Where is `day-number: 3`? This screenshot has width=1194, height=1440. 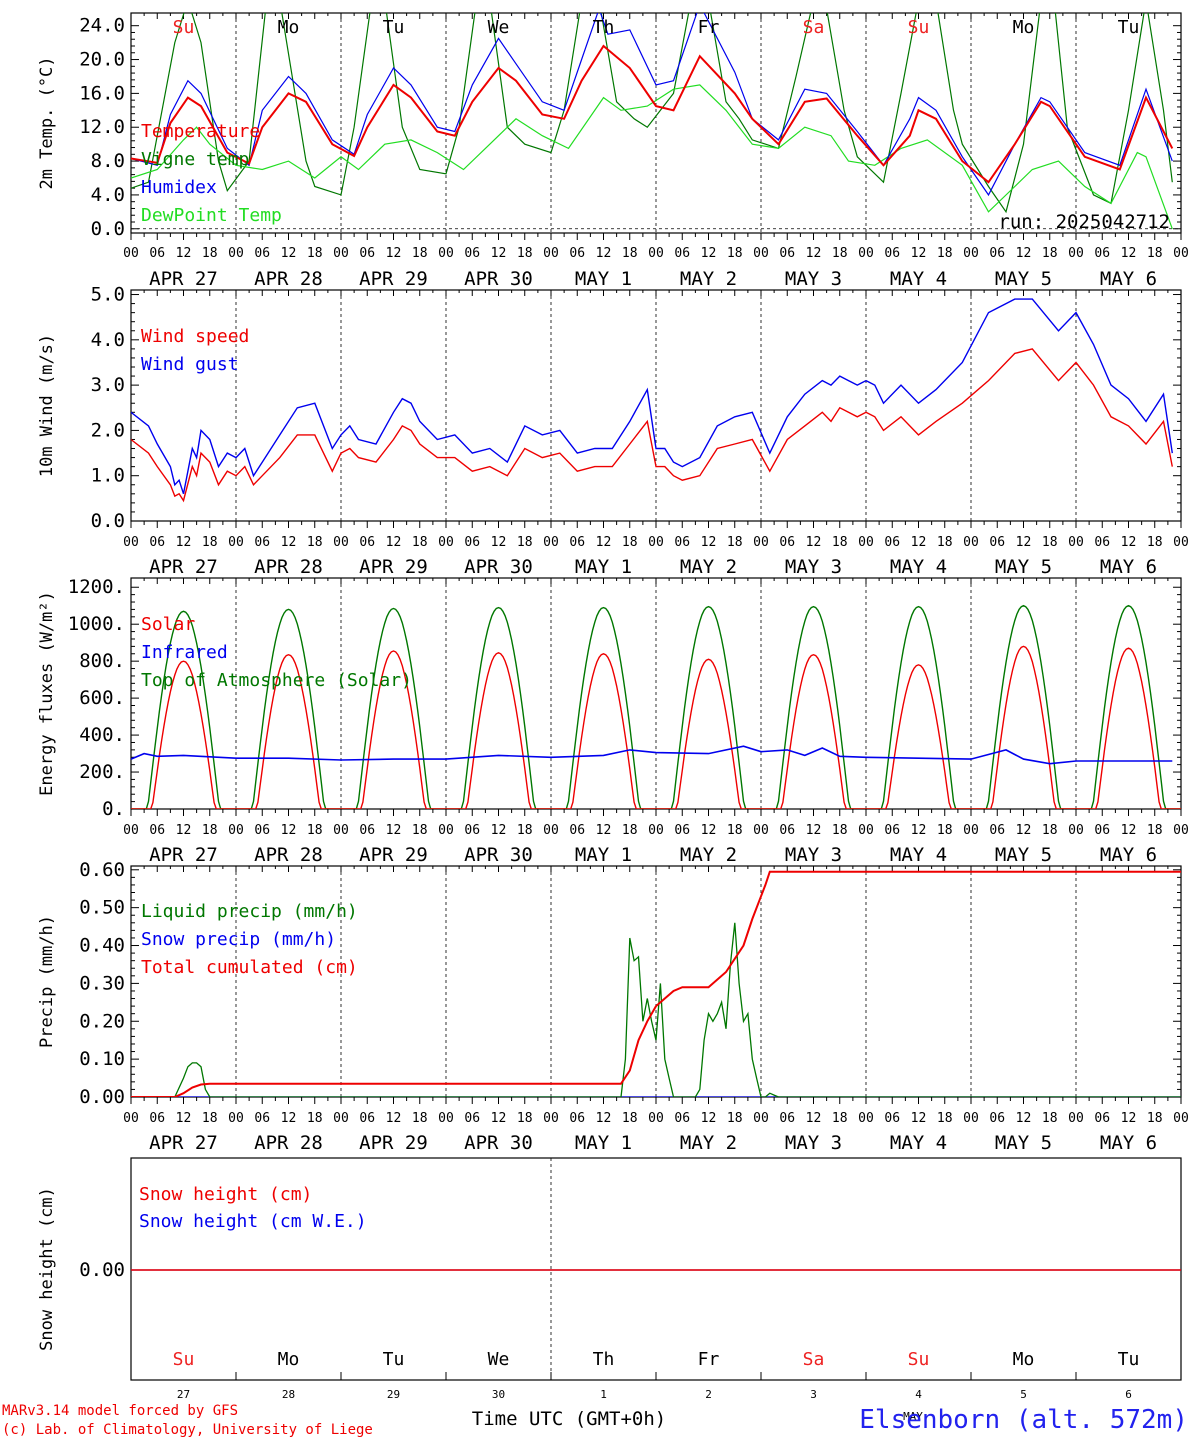 day-number: 3 is located at coordinates (813, 1394).